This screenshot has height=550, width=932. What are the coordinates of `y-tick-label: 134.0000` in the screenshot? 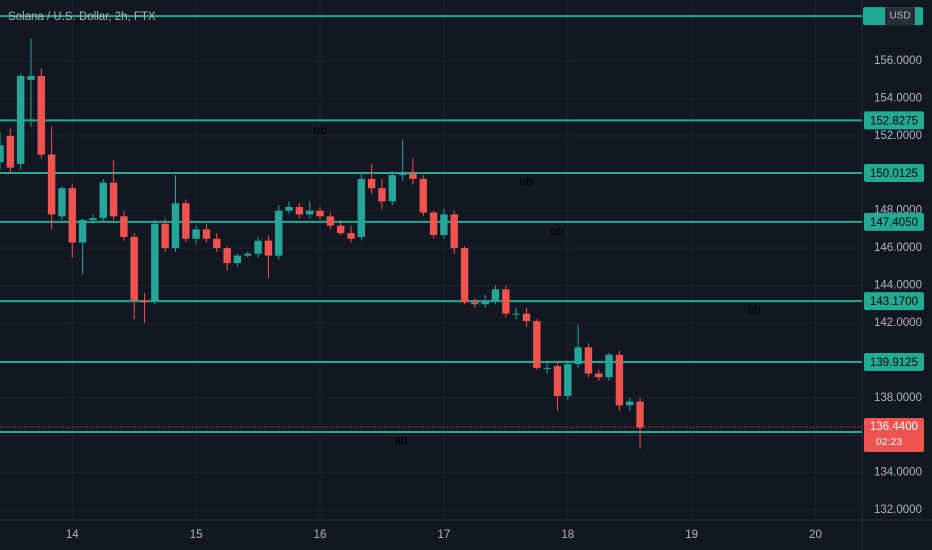 It's located at (898, 473).